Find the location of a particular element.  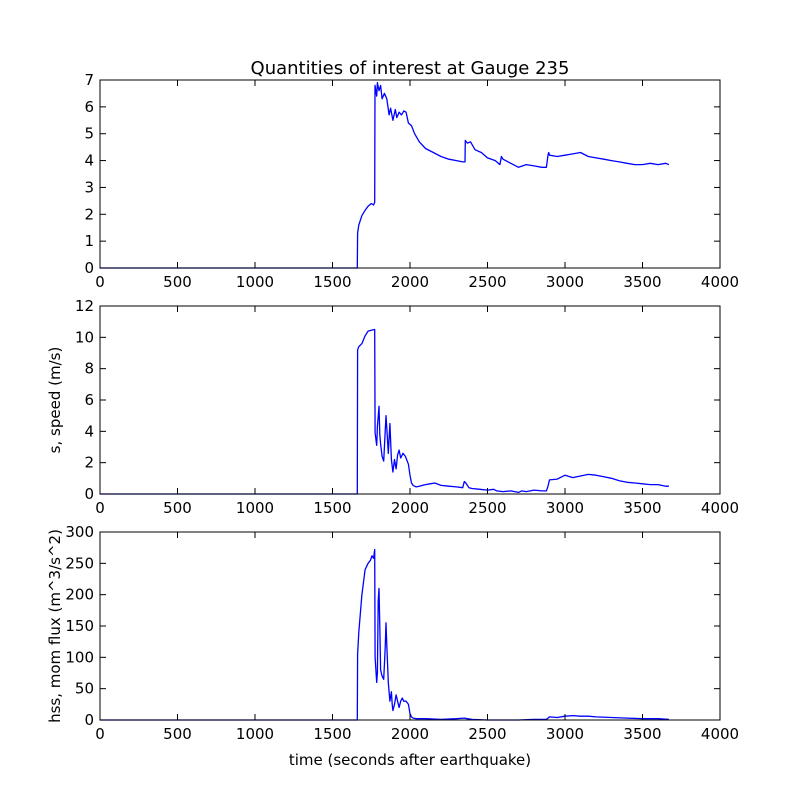

y-tick-label: 1 is located at coordinates (89, 241).